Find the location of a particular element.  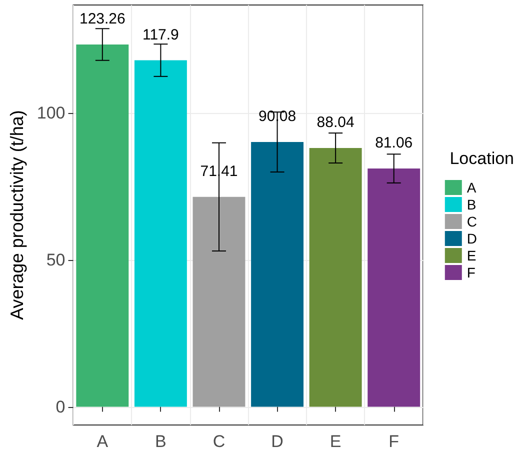

x-tick-label: E is located at coordinates (336, 441).